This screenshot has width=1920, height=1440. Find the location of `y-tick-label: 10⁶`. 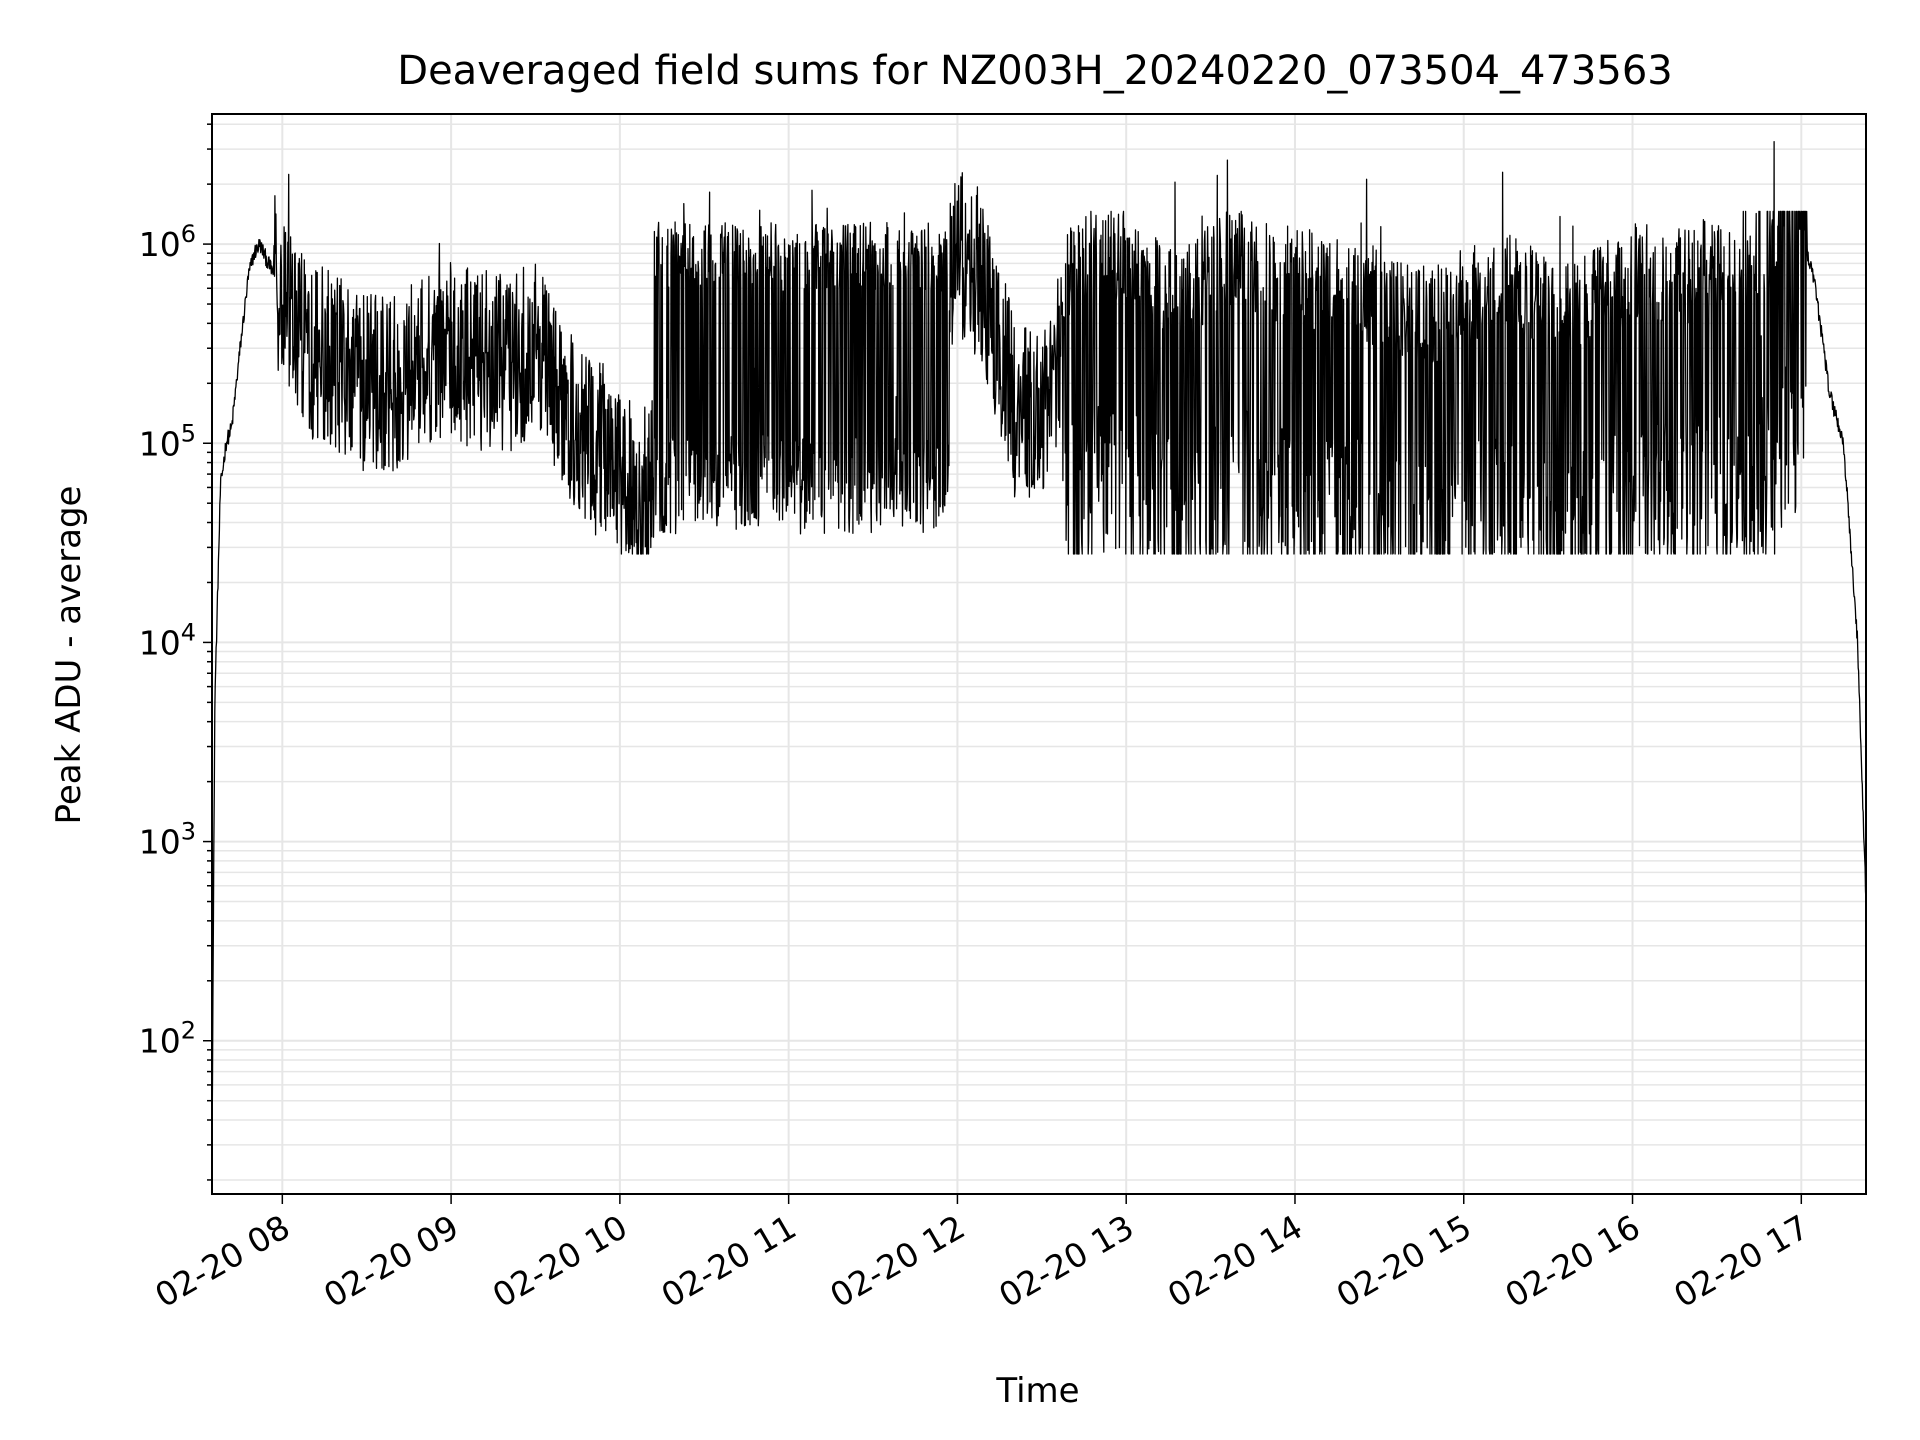

y-tick-label: 10⁶ is located at coordinates (167, 242).